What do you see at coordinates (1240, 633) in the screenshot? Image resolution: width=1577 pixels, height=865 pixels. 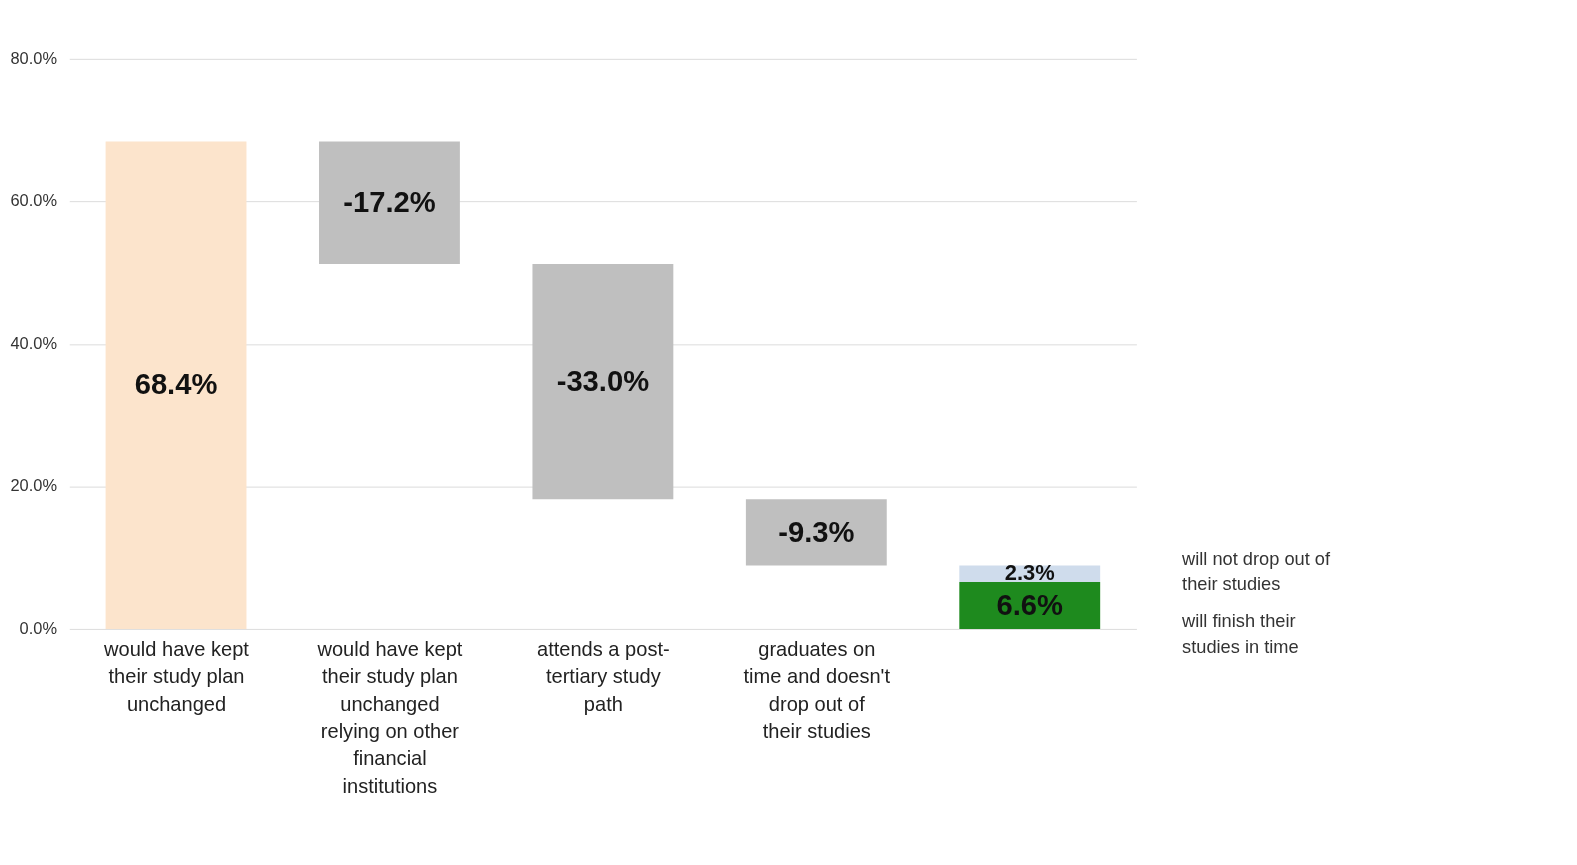 I see `text: will finish their studies in time` at bounding box center [1240, 633].